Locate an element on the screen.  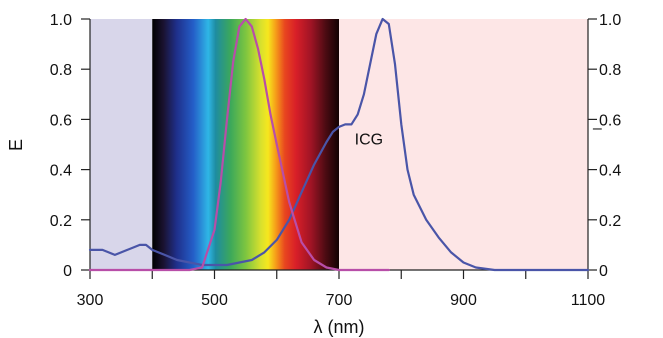
y-axis-label: E is located at coordinates (16, 145).